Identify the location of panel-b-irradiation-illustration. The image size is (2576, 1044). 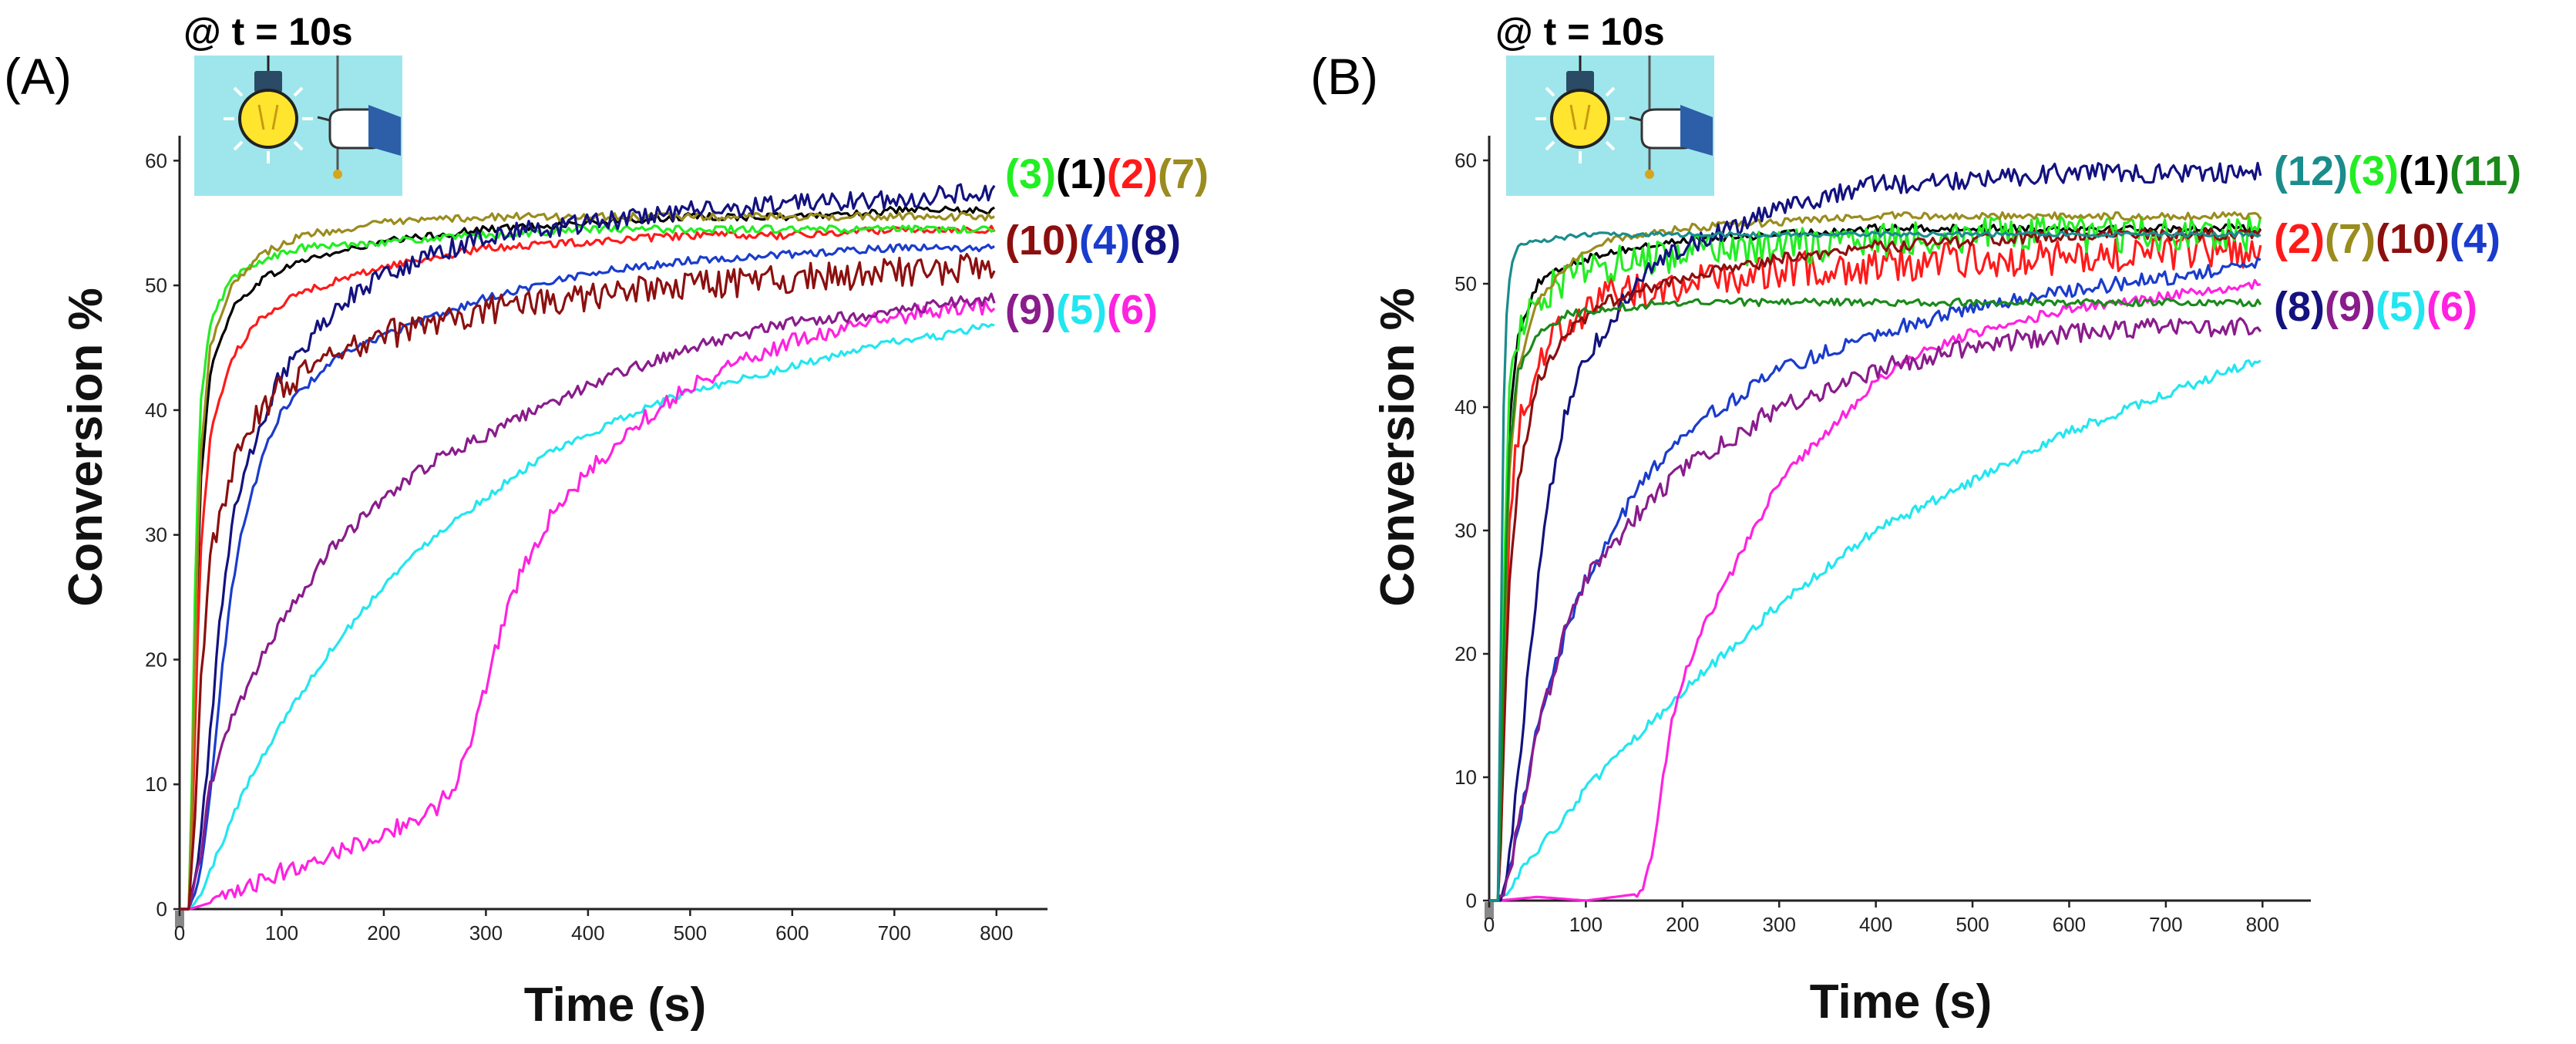
(1610, 126).